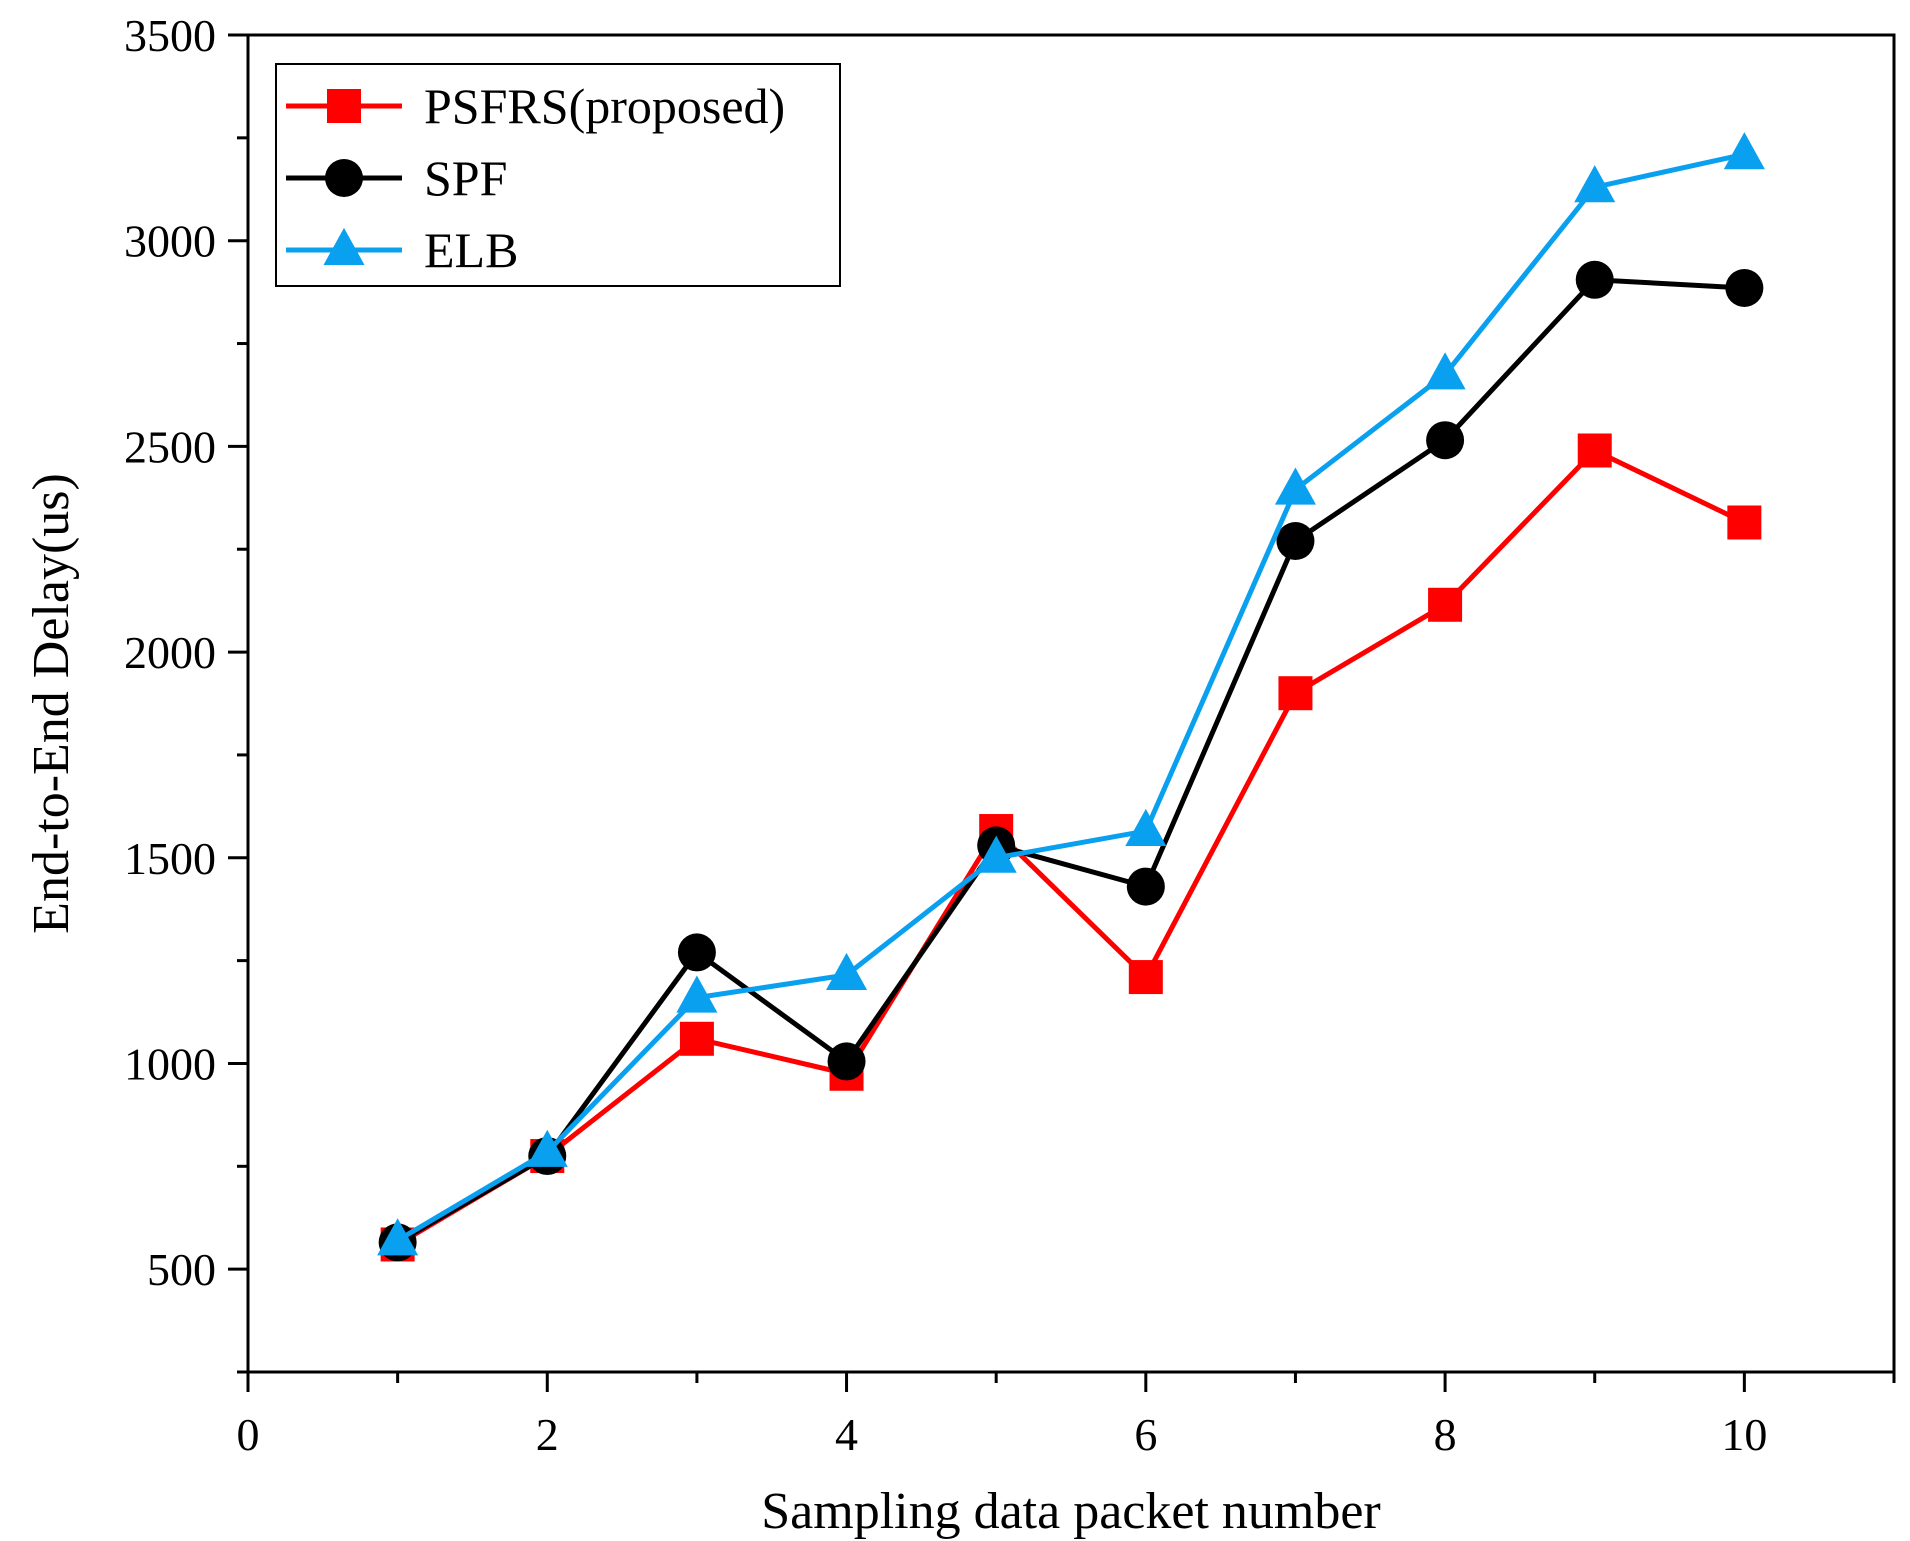 This screenshot has width=1910, height=1541. What do you see at coordinates (604, 106) in the screenshot?
I see `legend-label: PSFRS(proposed)` at bounding box center [604, 106].